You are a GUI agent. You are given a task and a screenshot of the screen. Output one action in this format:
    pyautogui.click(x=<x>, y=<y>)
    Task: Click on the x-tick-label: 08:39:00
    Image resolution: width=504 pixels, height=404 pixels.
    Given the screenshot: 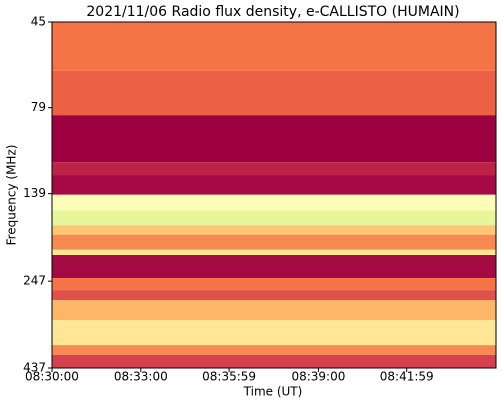 What is the action you would take?
    pyautogui.click(x=318, y=377)
    